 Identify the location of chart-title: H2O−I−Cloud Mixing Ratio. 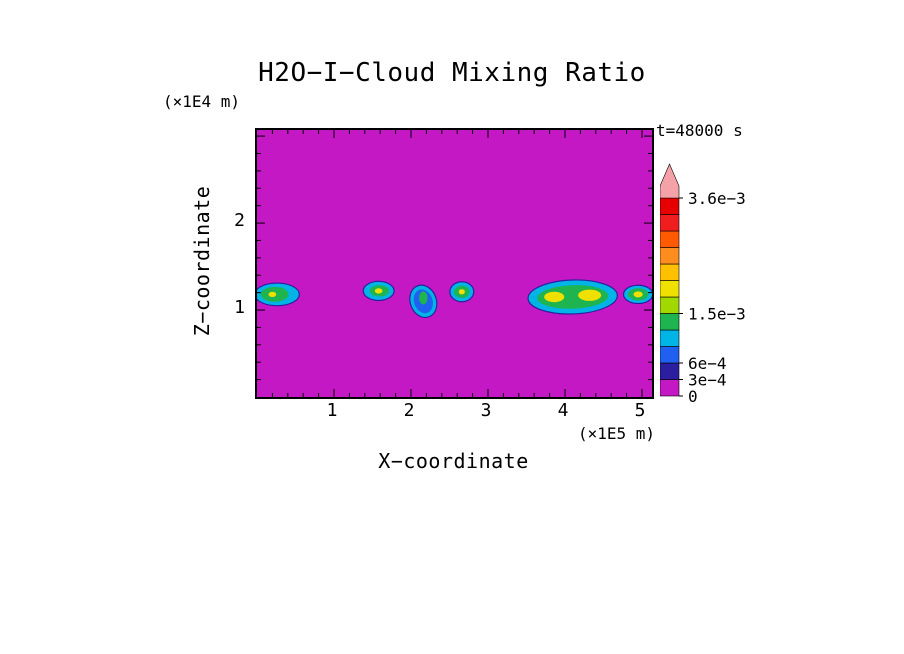
(452, 73).